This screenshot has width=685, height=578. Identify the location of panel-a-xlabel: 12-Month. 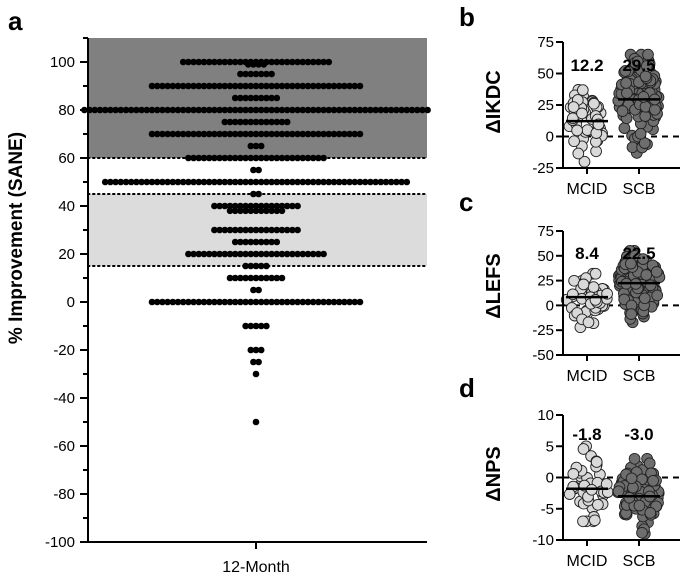
(256, 567).